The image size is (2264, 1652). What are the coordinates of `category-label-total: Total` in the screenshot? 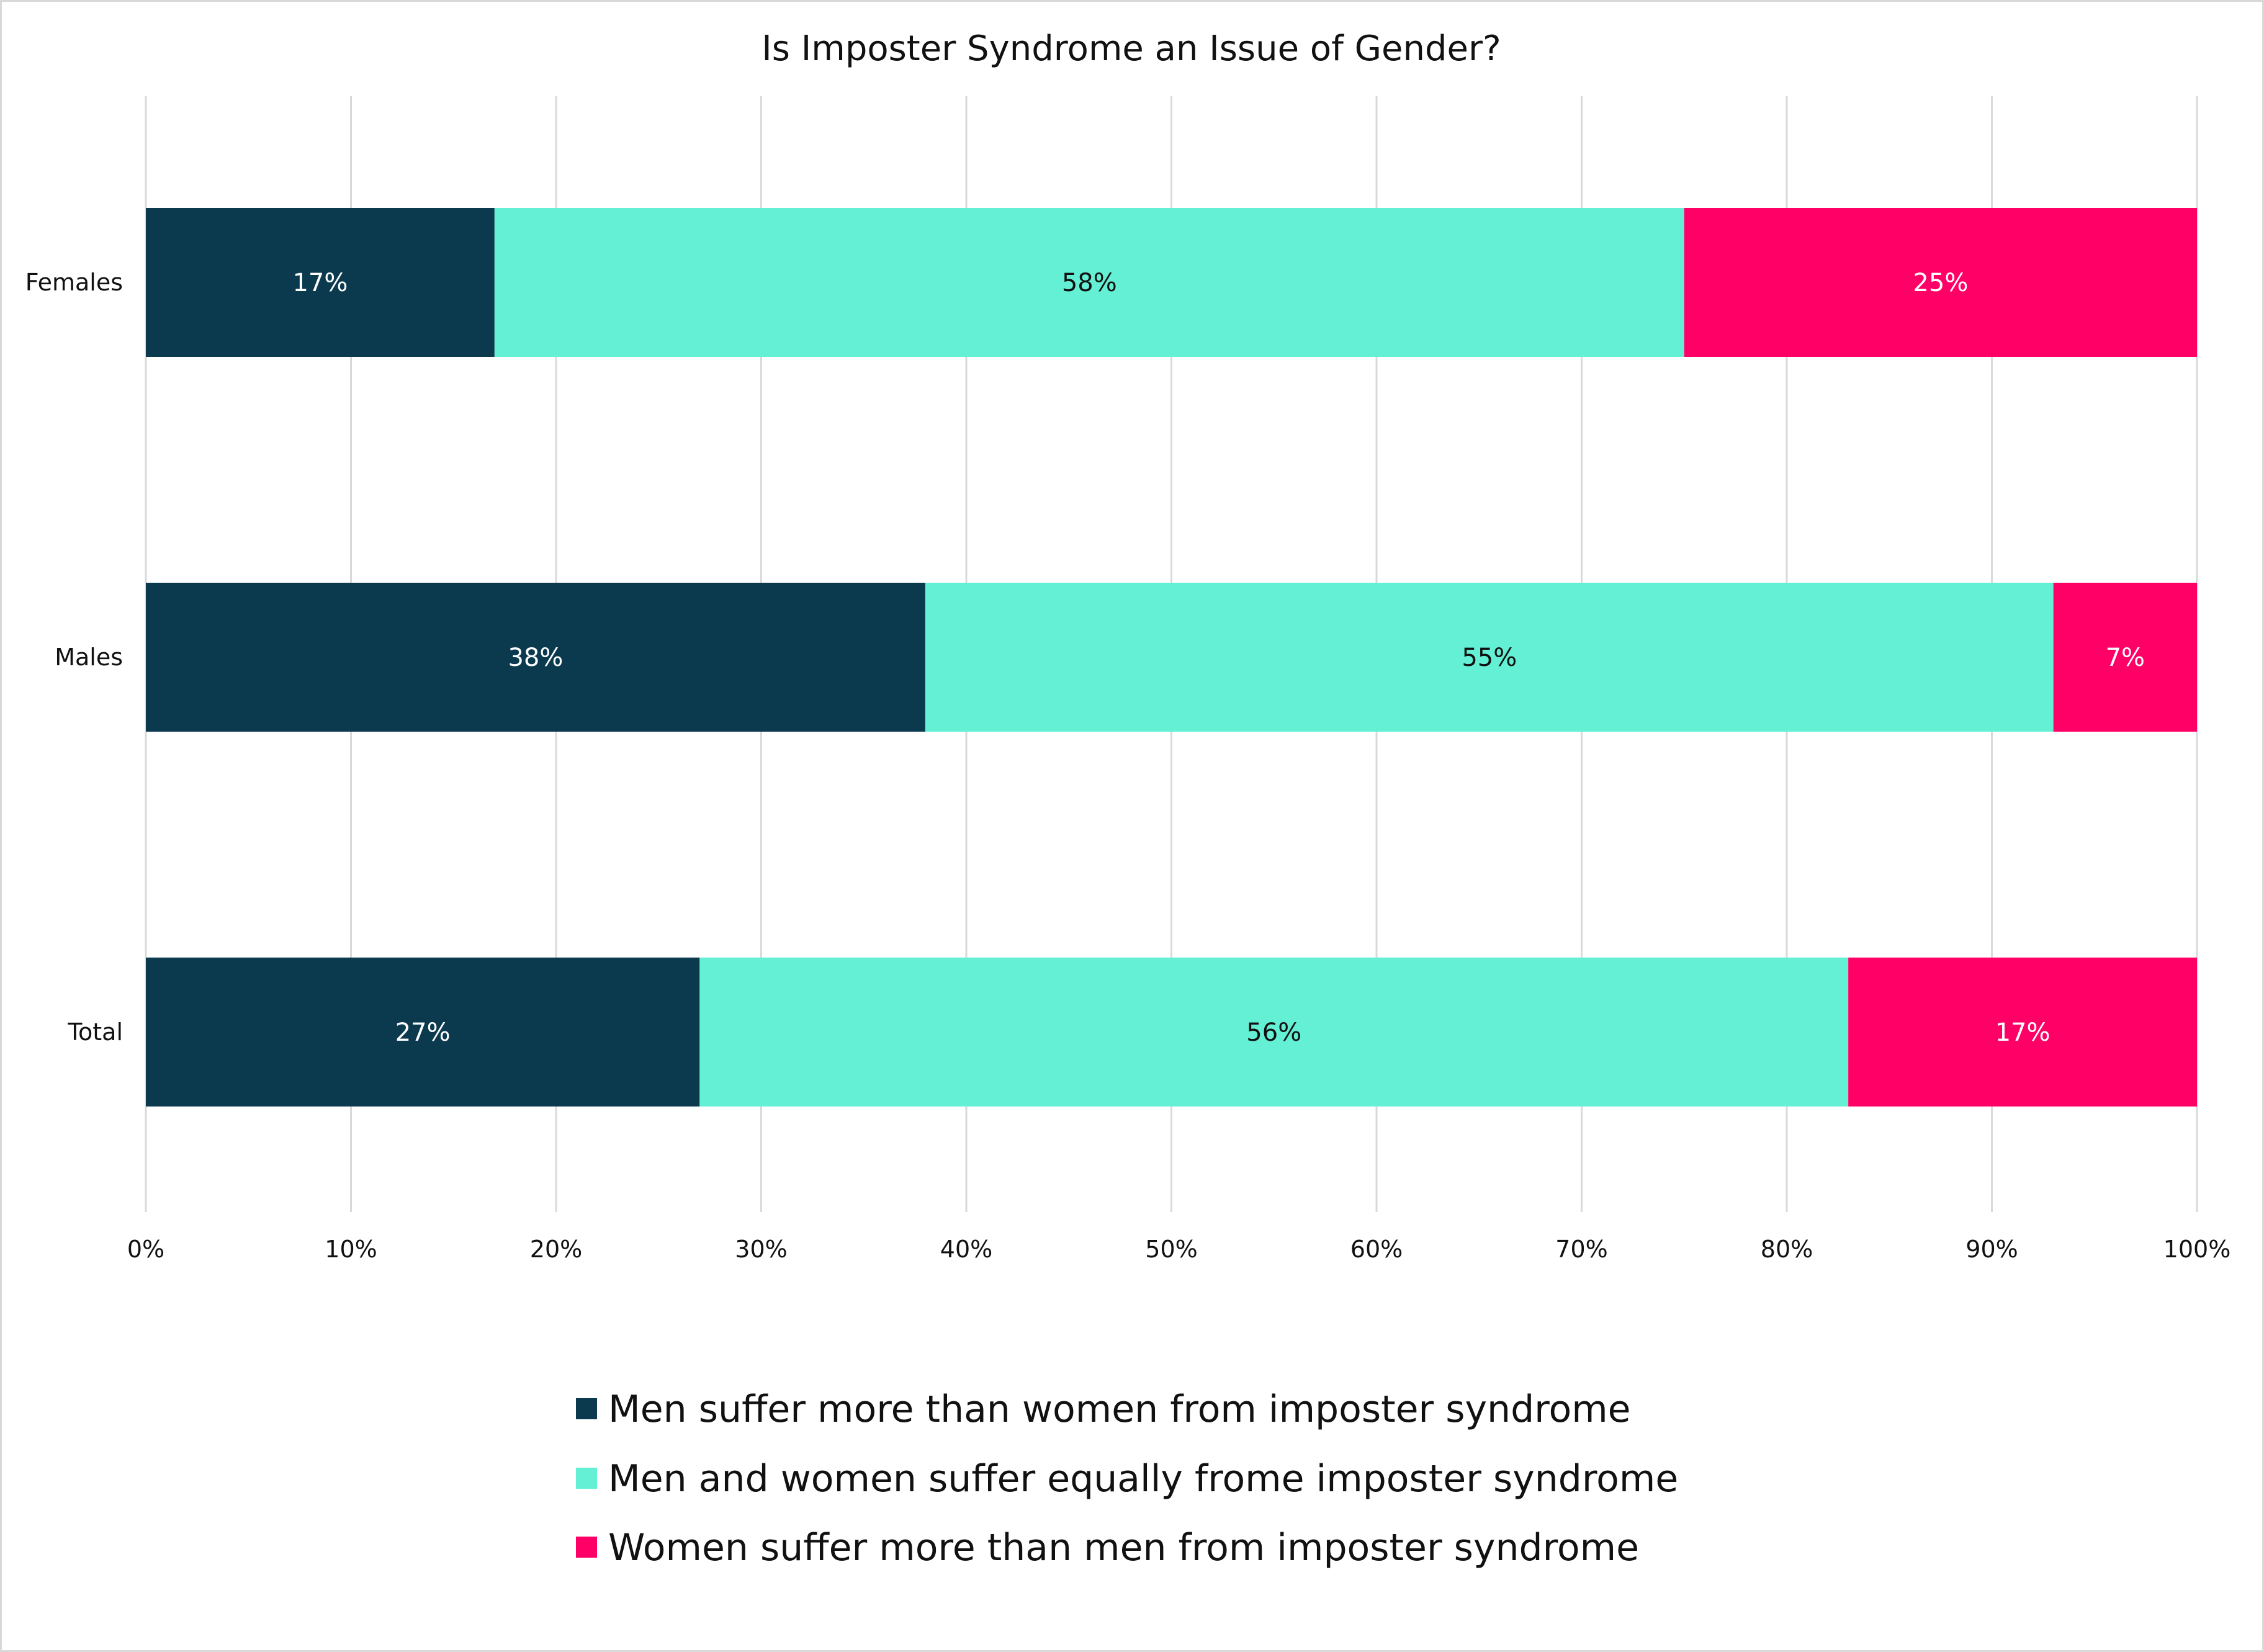 It's located at (95, 1032).